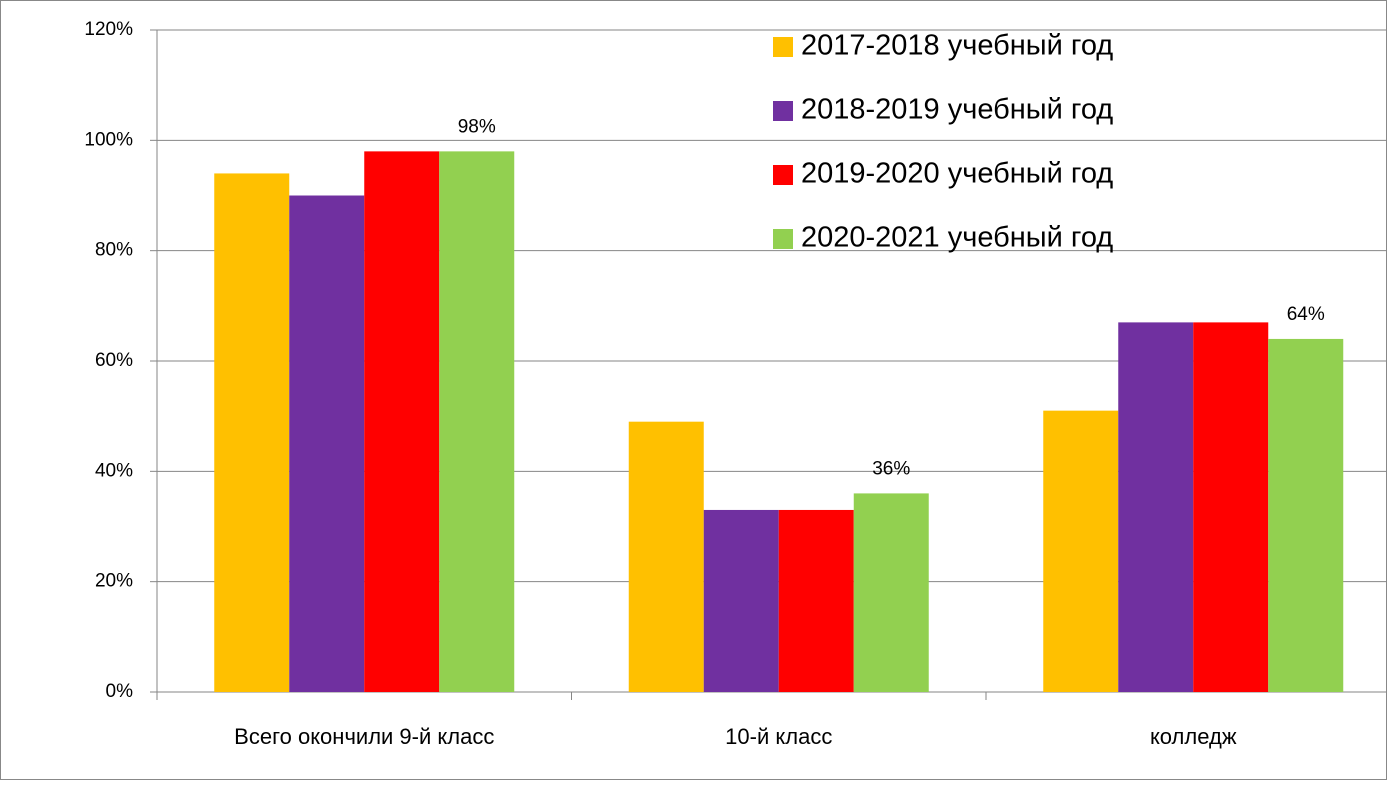 This screenshot has height=785, width=1387. What do you see at coordinates (957, 46) in the screenshot?
I see `legend-label: 2017-2018 учебный год` at bounding box center [957, 46].